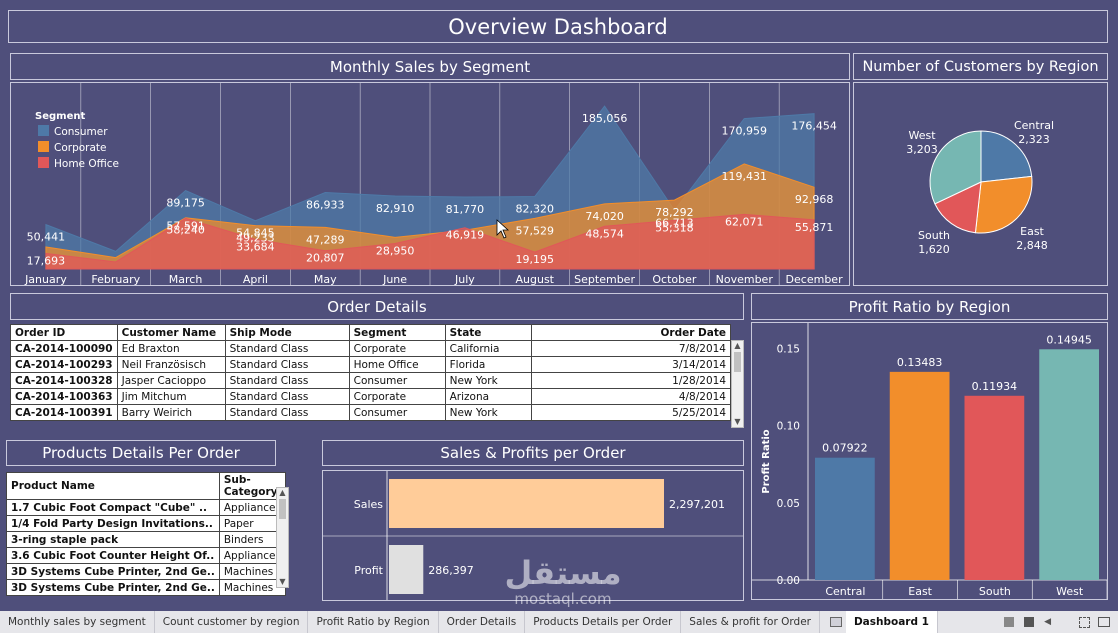 The height and width of the screenshot is (633, 1118). What do you see at coordinates (631, 396) in the screenshot?
I see `table-cell: 4/8/2014` at bounding box center [631, 396].